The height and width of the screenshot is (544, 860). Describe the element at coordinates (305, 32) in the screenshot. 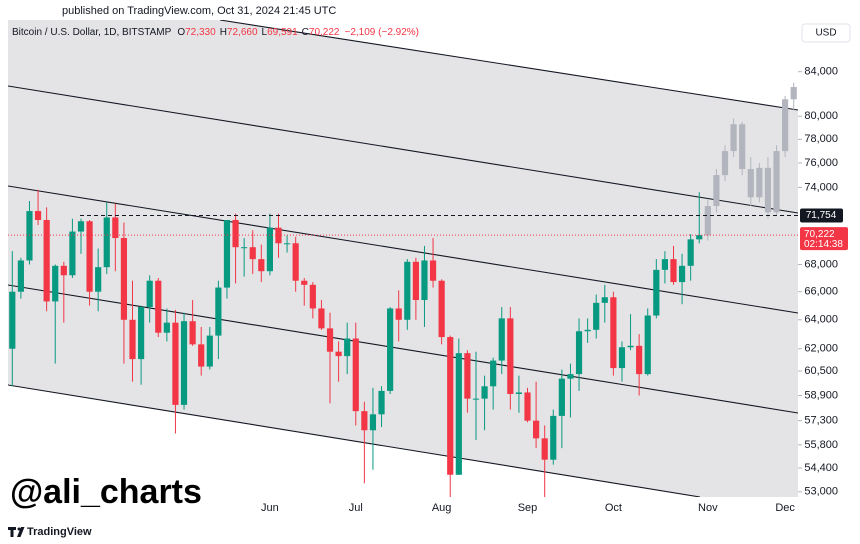

I see `legend-key: C` at that location.